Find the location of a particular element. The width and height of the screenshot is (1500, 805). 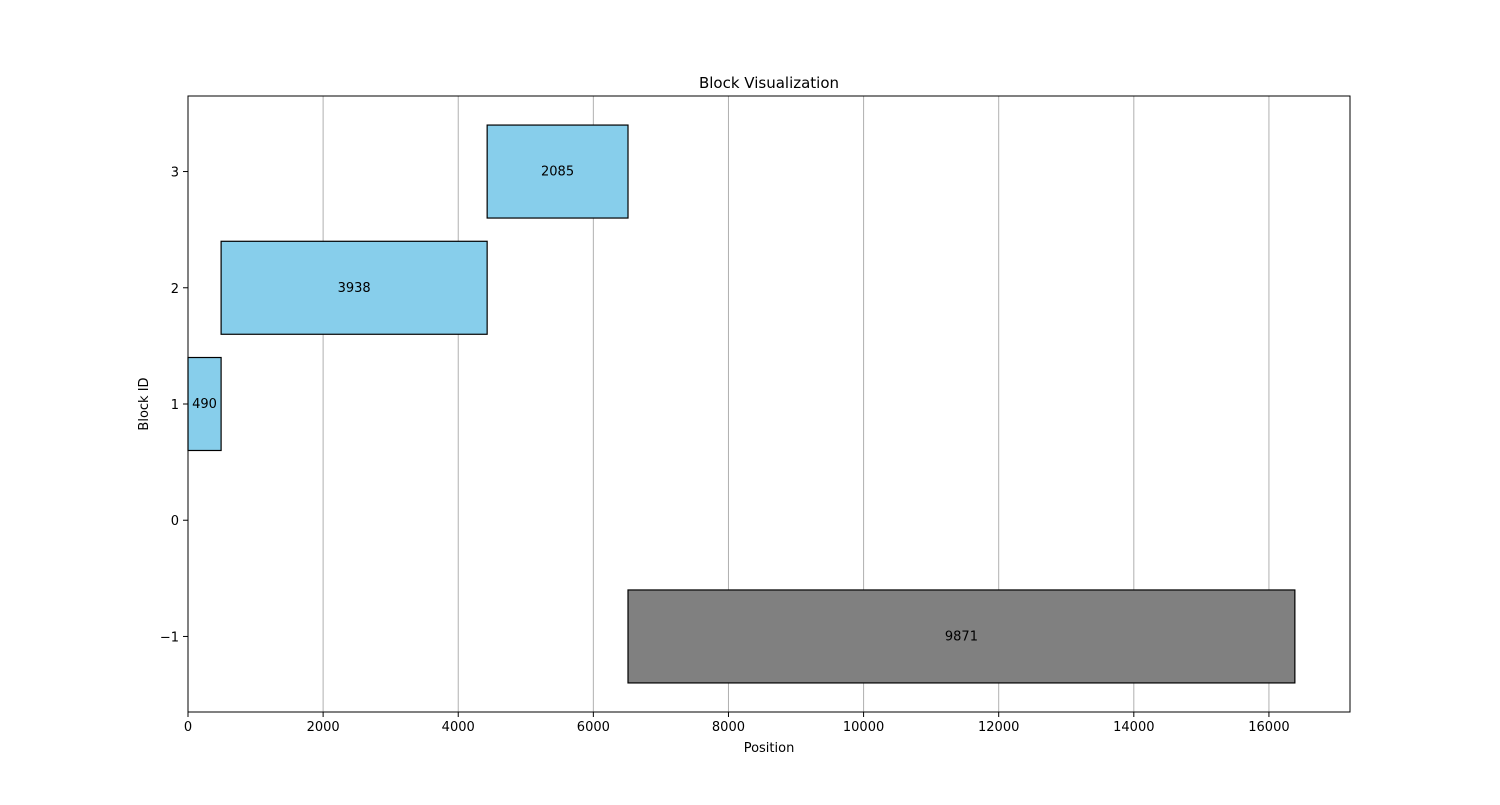

bar-value-label: 9871 is located at coordinates (961, 636).